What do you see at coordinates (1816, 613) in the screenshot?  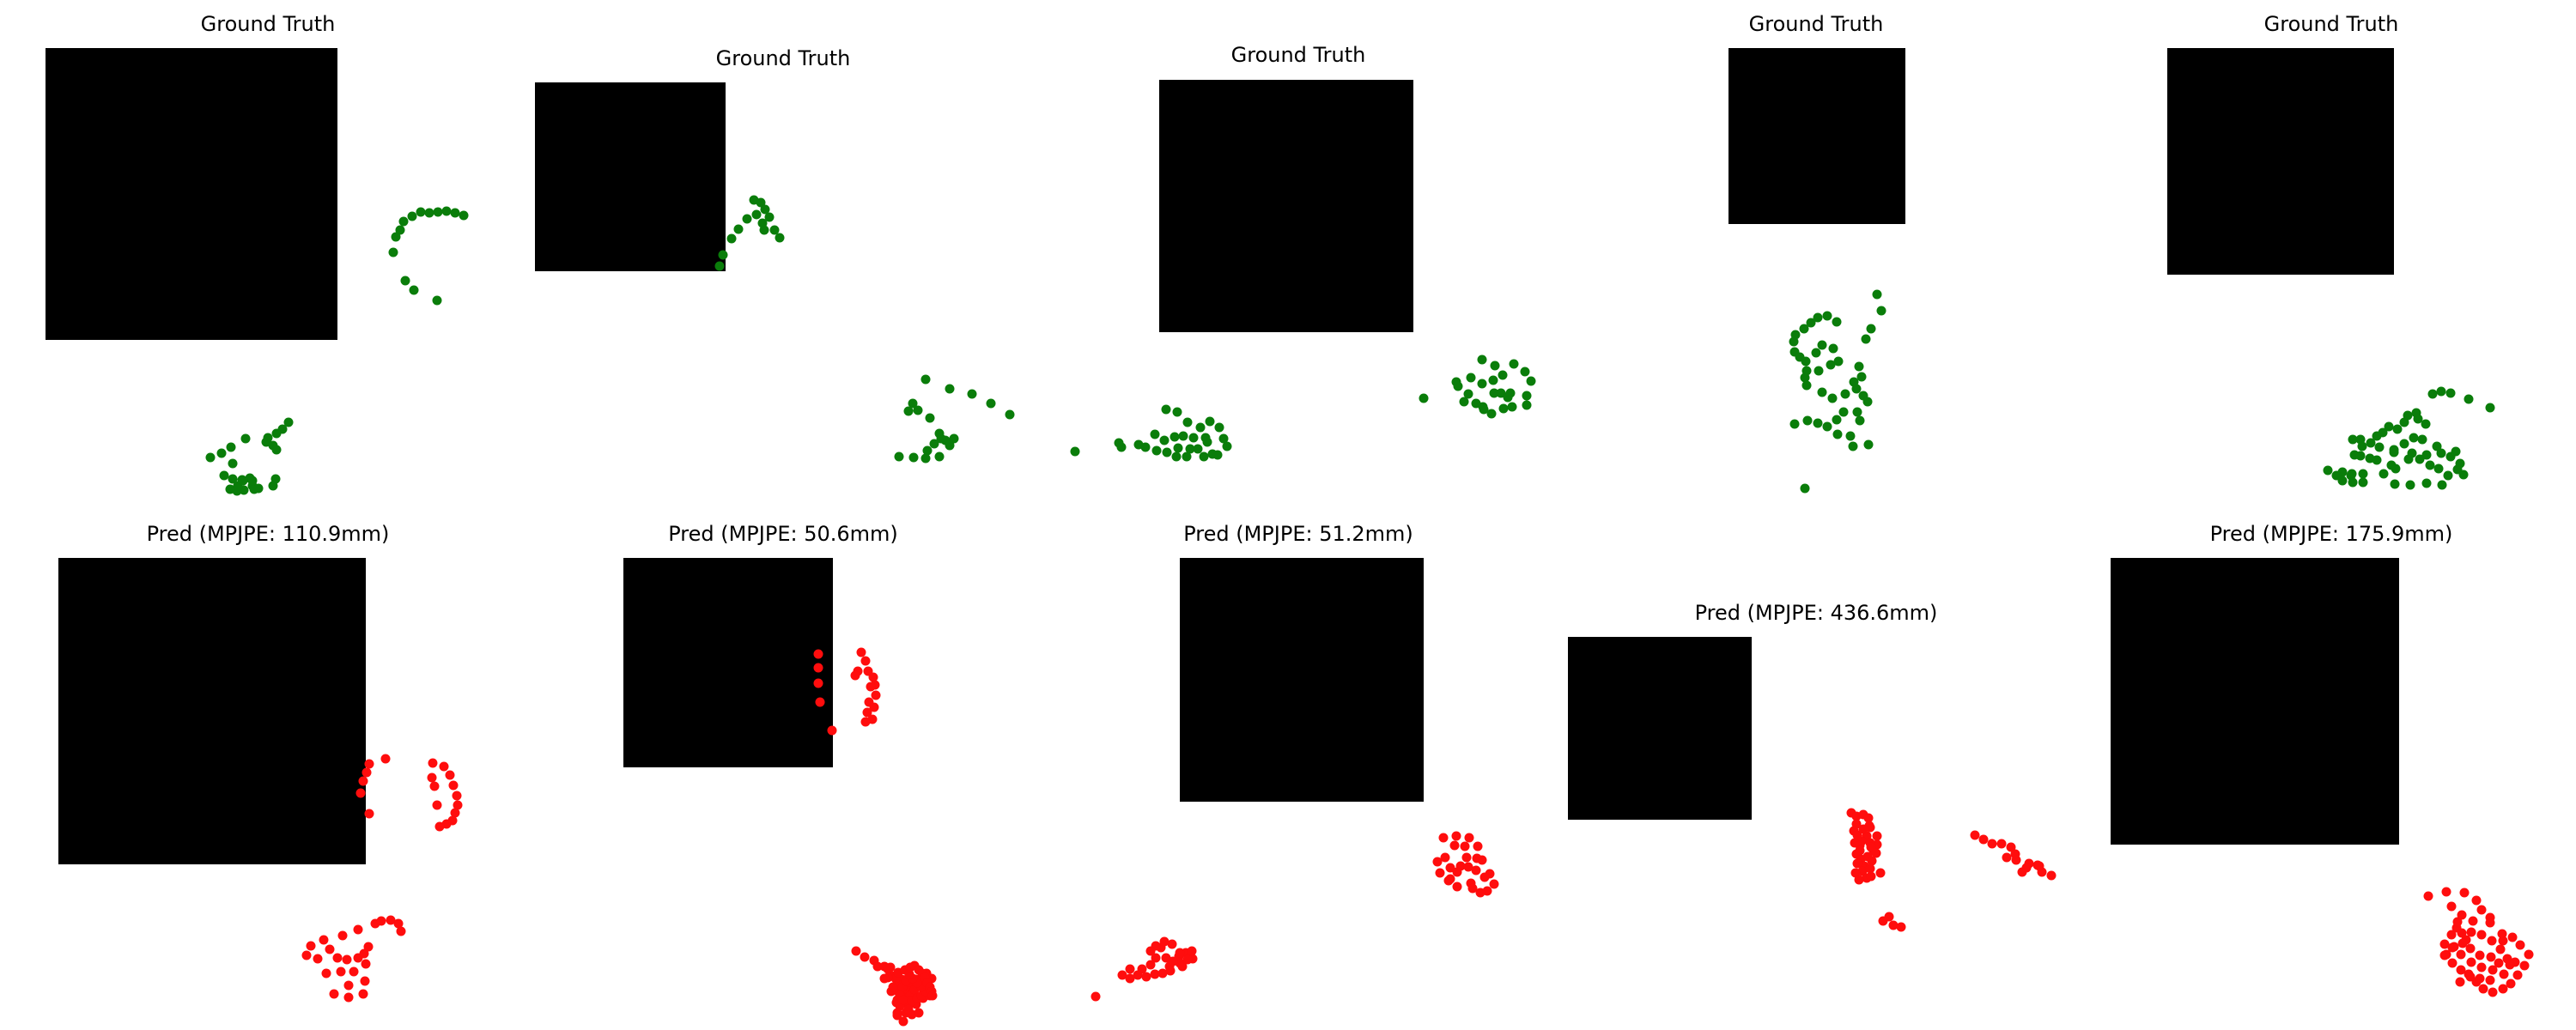 I see `panel-title: Pred (MPJPE: 436.6mm)` at bounding box center [1816, 613].